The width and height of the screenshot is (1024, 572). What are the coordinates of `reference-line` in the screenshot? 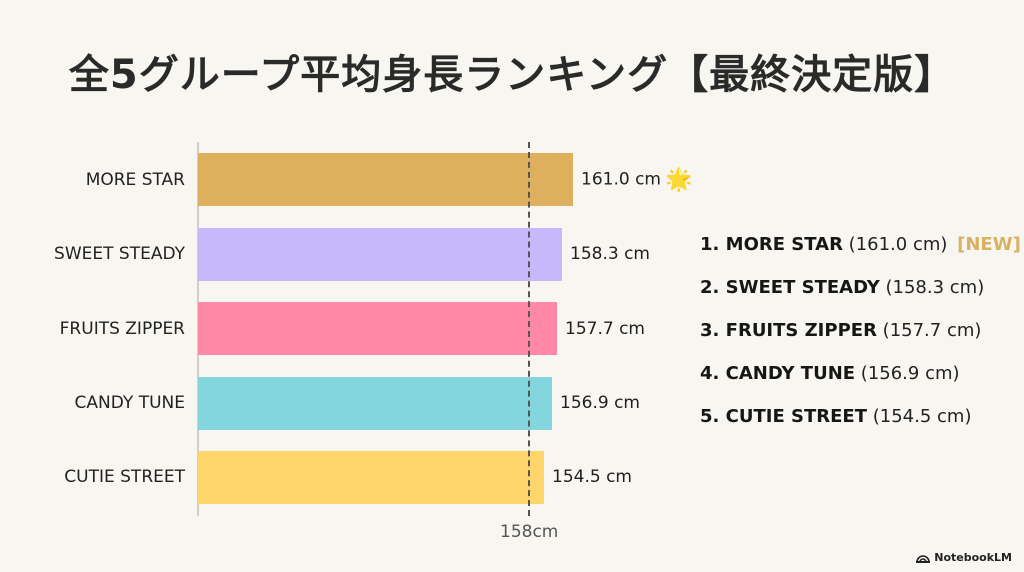 It's located at (529, 329).